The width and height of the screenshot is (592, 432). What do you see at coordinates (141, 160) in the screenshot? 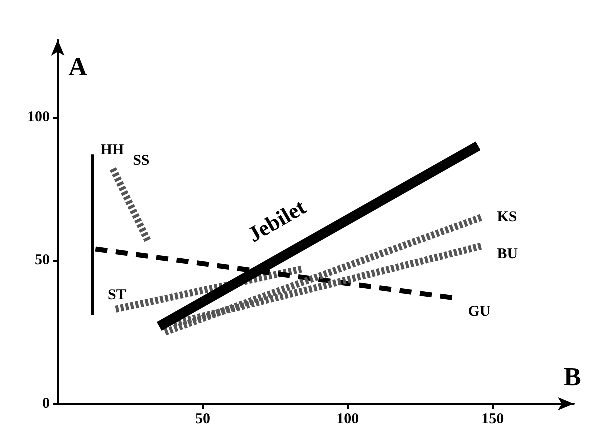
I see `series-label: SS` at bounding box center [141, 160].